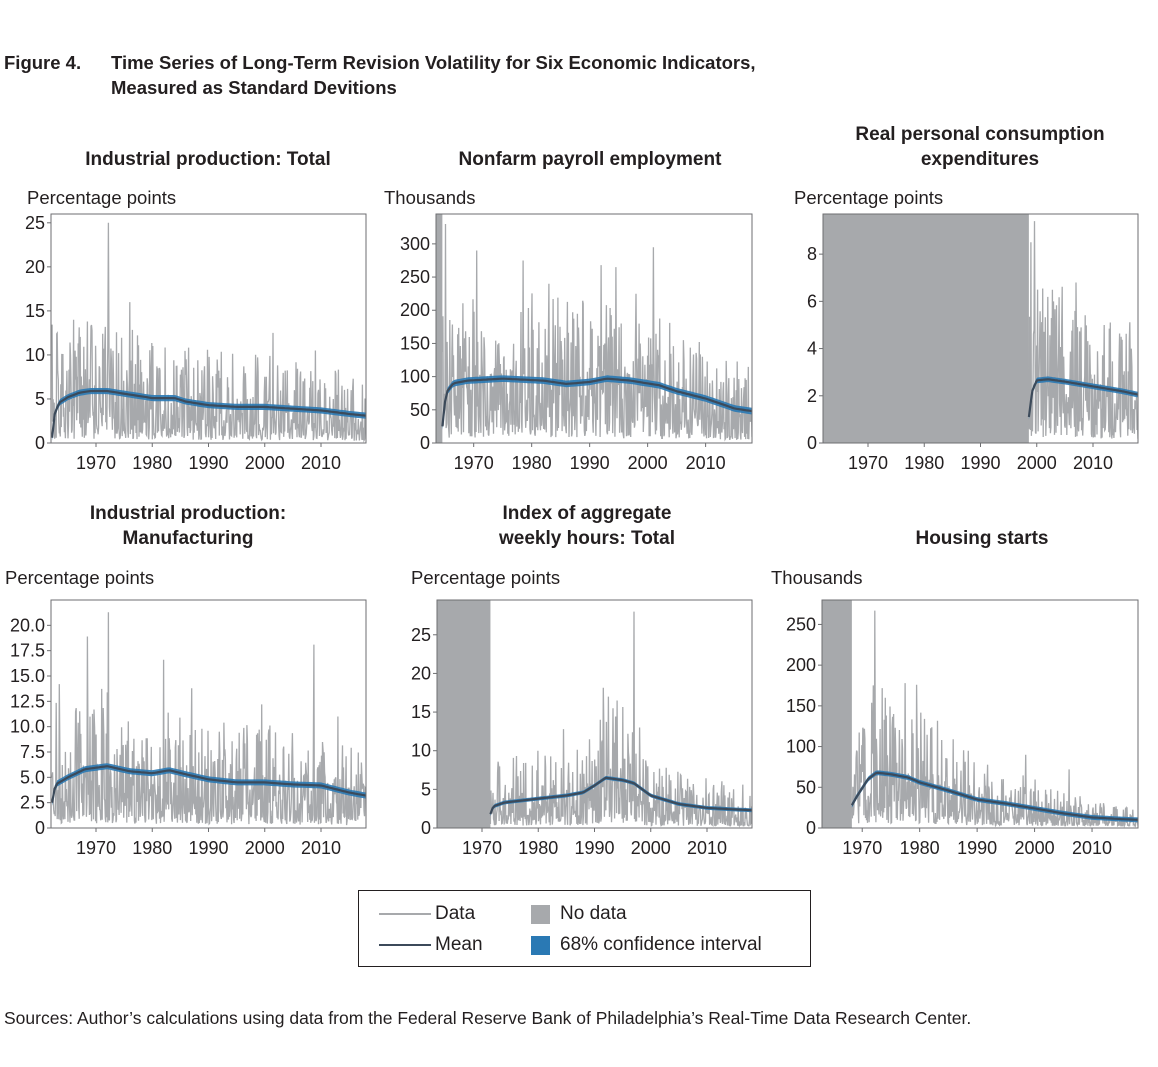 The image size is (1158, 1067). What do you see at coordinates (459, 944) in the screenshot?
I see `legend-mean-label: Mean` at bounding box center [459, 944].